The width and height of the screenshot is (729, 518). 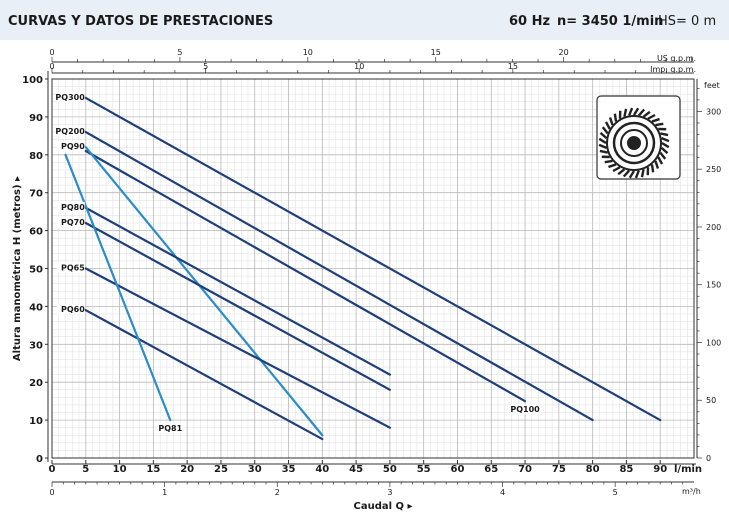 I want to click on series-line-pq65, so click(x=237, y=348).